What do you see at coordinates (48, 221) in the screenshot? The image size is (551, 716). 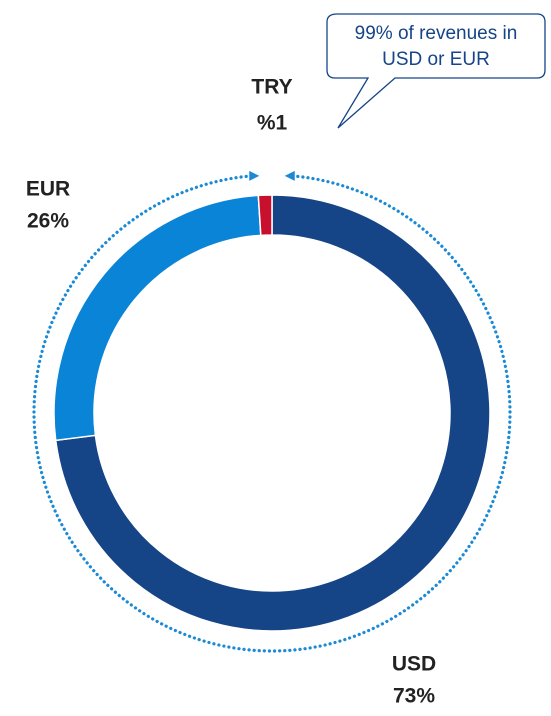 I see `value-label: 26%` at bounding box center [48, 221].